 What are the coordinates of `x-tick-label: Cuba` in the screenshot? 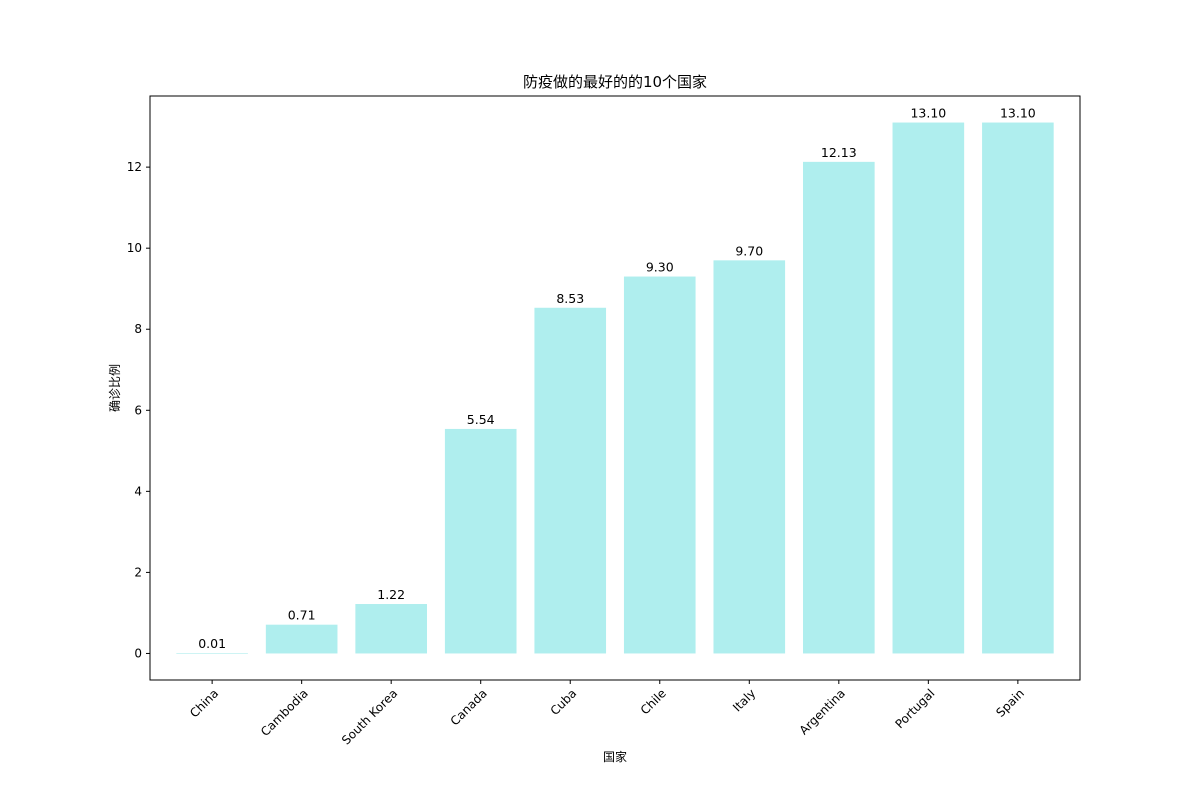 It's located at (564, 702).